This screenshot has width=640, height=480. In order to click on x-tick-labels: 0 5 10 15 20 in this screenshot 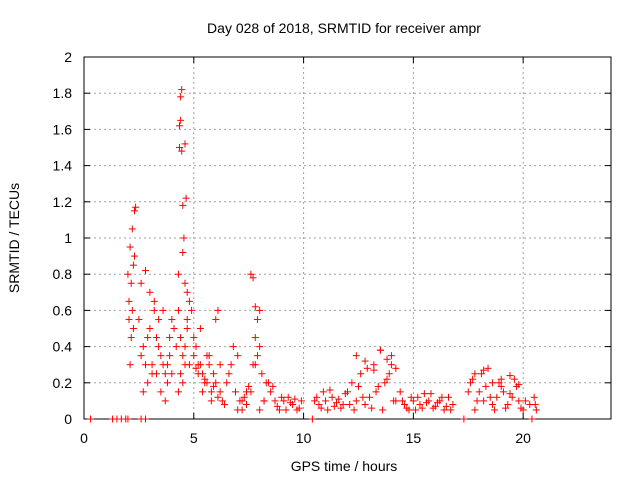, I will do `click(305, 438)`.